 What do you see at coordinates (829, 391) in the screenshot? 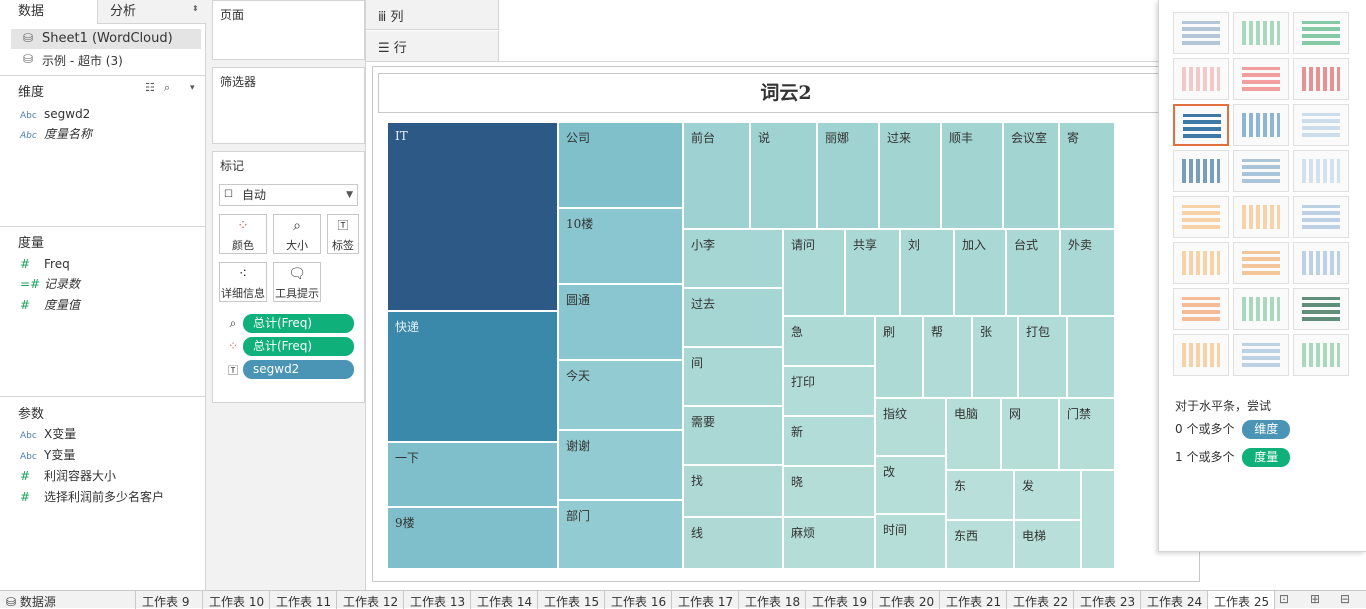
I see `treemap-cell: 打印` at bounding box center [829, 391].